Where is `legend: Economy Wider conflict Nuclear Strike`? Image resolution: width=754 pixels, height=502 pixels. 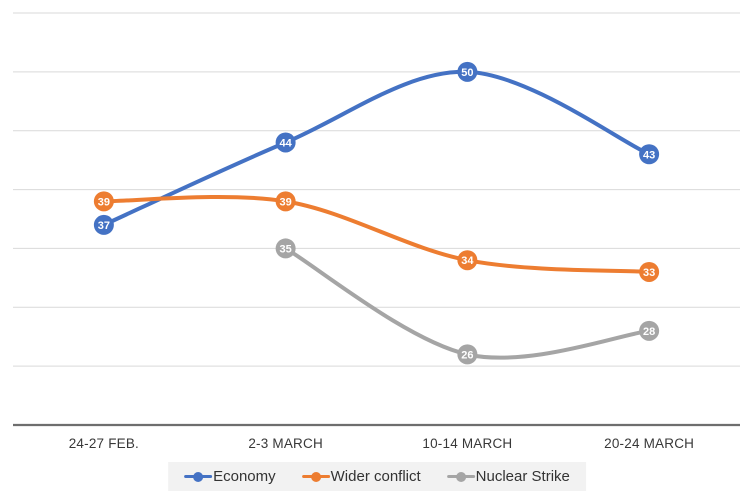 legend: Economy Wider conflict Nuclear Strike is located at coordinates (377, 476).